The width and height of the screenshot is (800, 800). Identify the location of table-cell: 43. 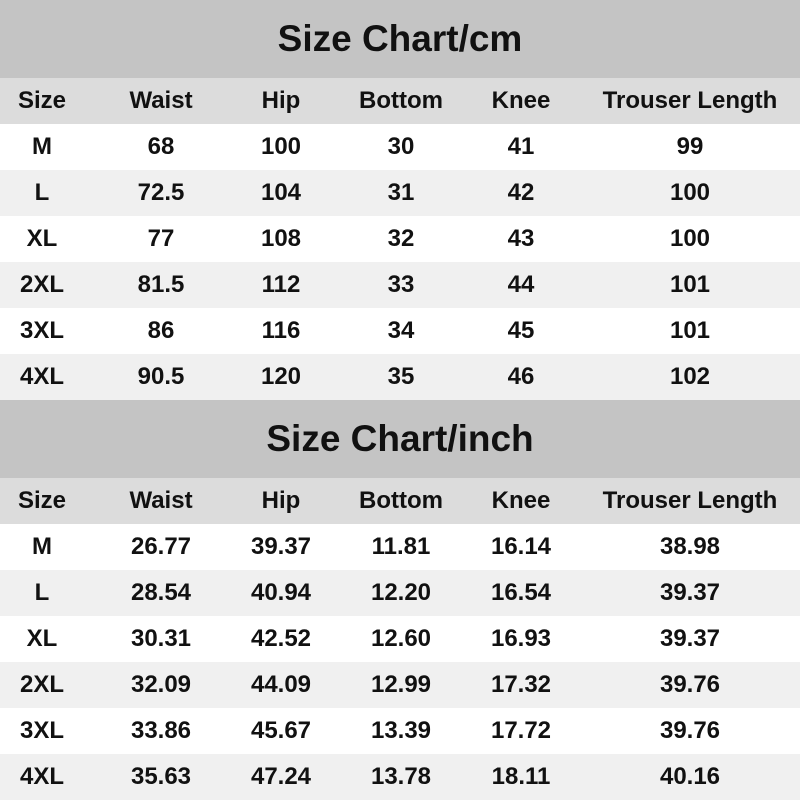
(521, 238).